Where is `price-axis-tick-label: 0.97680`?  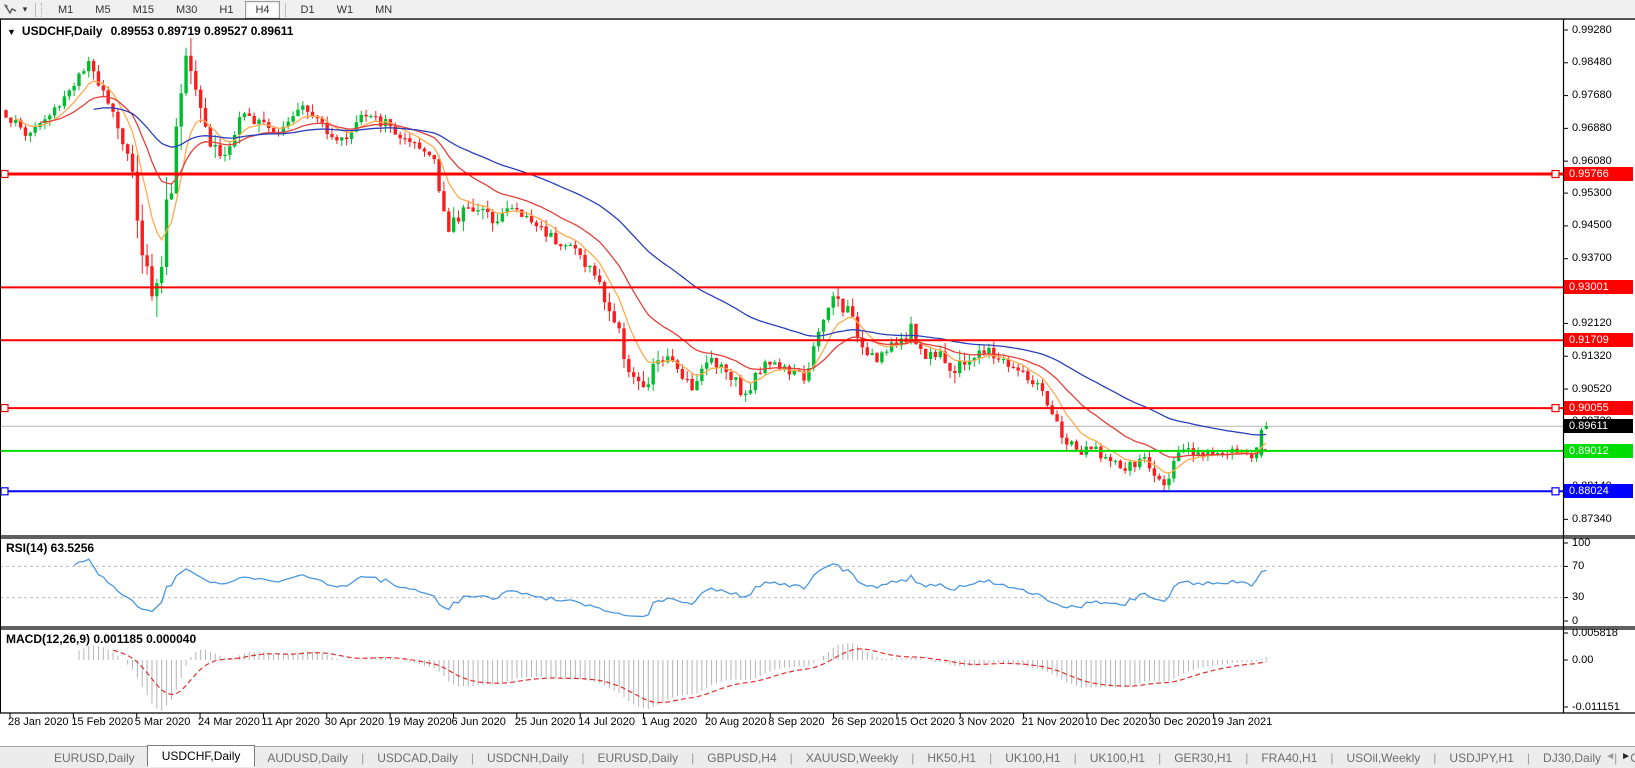
price-axis-tick-label: 0.97680 is located at coordinates (1592, 95).